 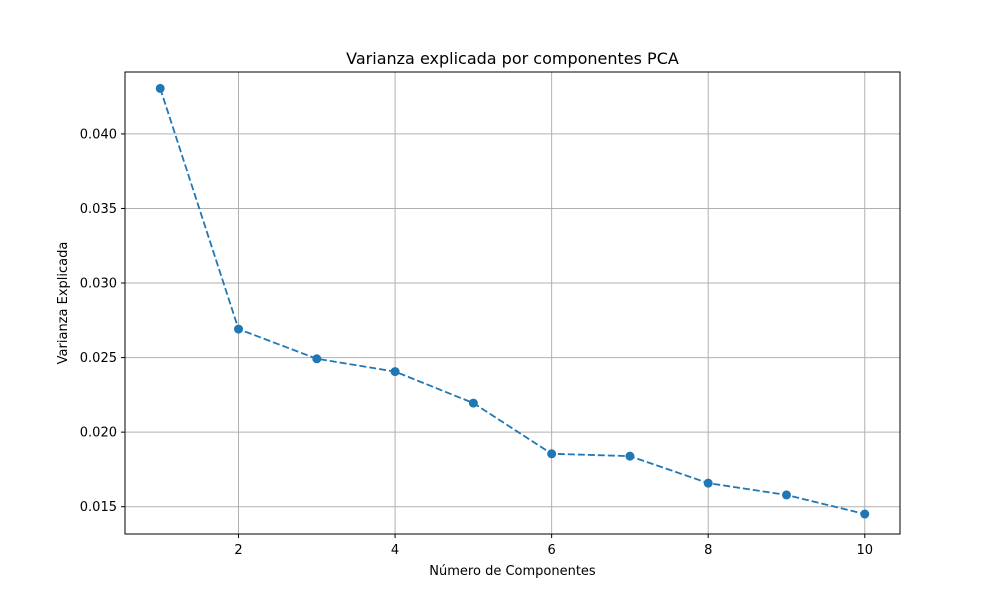 I want to click on y-tick-label: 0.040, so click(x=98, y=134).